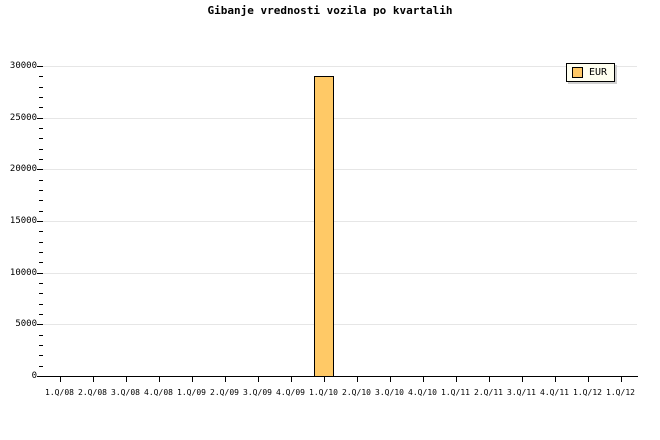  Describe the element at coordinates (224, 392) in the screenshot. I see `x-tick-label: 2.Q/09` at that location.